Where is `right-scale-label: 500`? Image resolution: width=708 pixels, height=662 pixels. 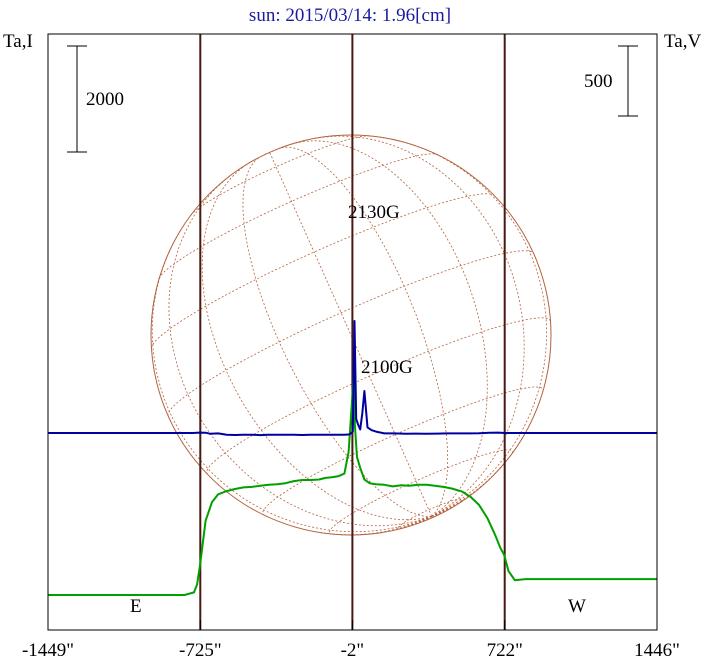 right-scale-label: 500 is located at coordinates (598, 81).